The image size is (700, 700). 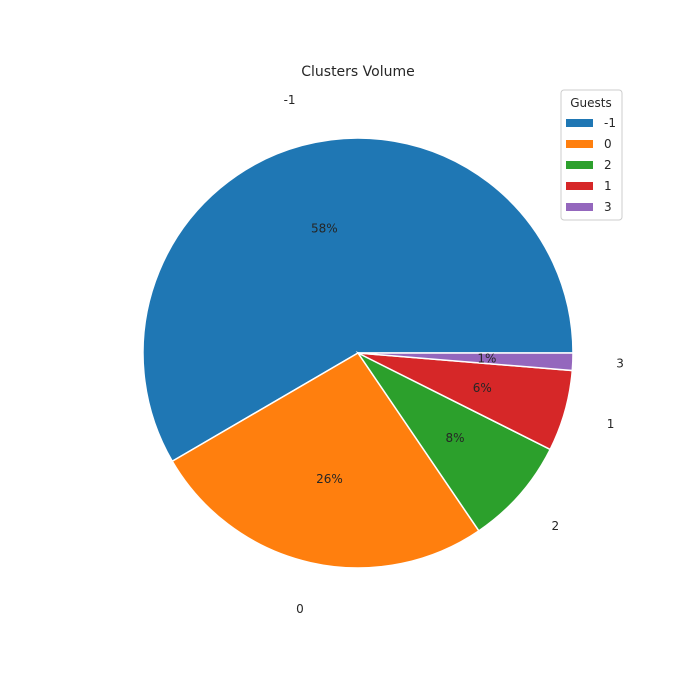 I want to click on legend-label-2: 2, so click(x=608, y=165).